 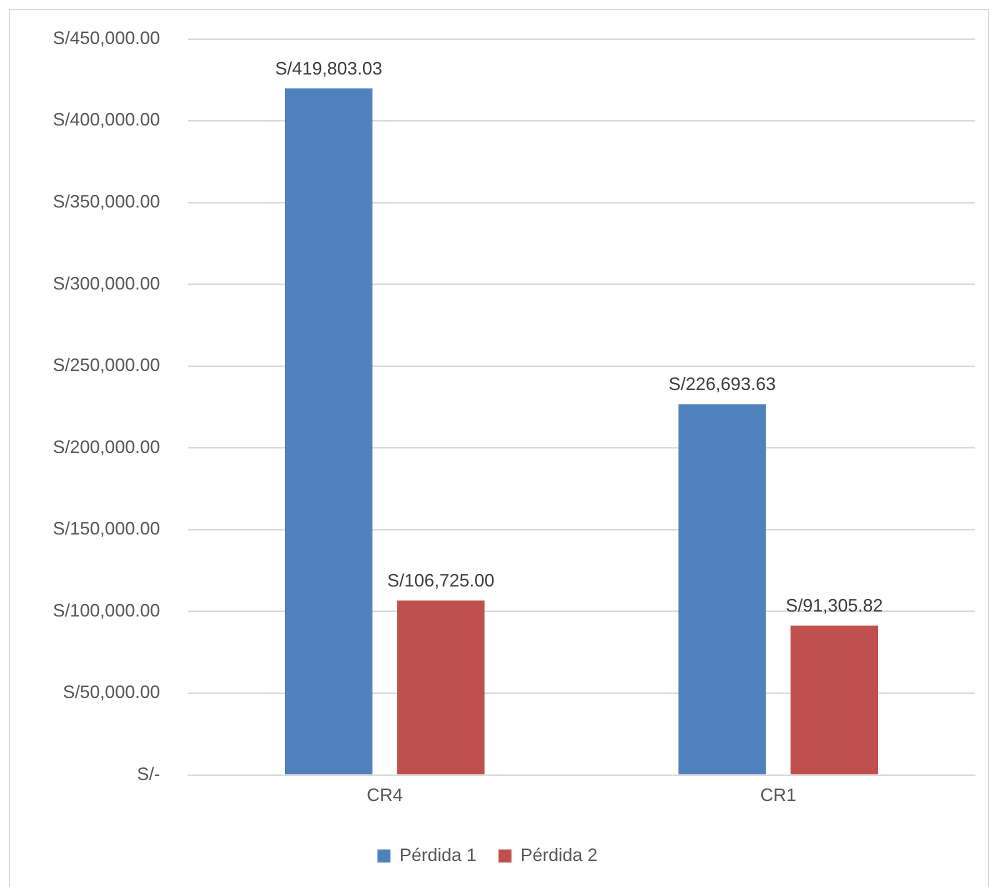 I want to click on y-tick-label: S/50,000.00, so click(x=111, y=692).